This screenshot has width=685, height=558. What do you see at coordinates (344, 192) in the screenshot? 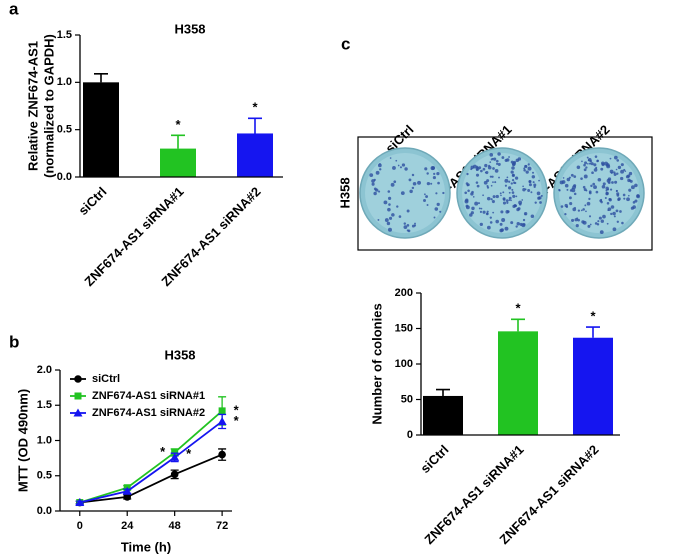
I see `row-label: H358` at bounding box center [344, 192].